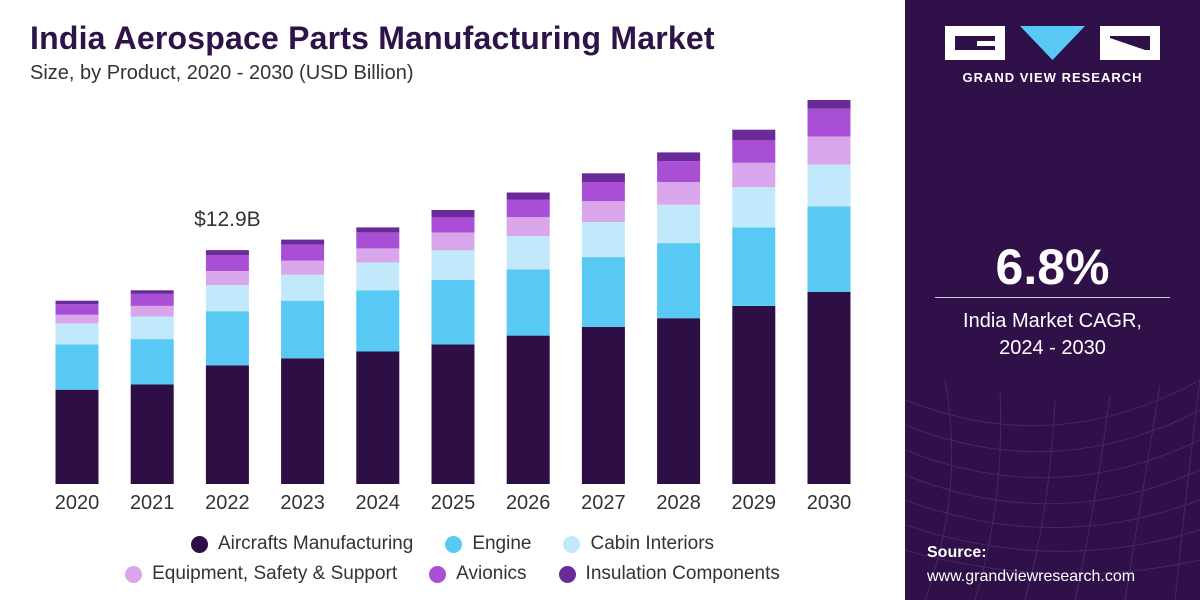 The image size is (1200, 600). What do you see at coordinates (528, 253) in the screenshot?
I see `bar-segment-cabin-2026` at bounding box center [528, 253].